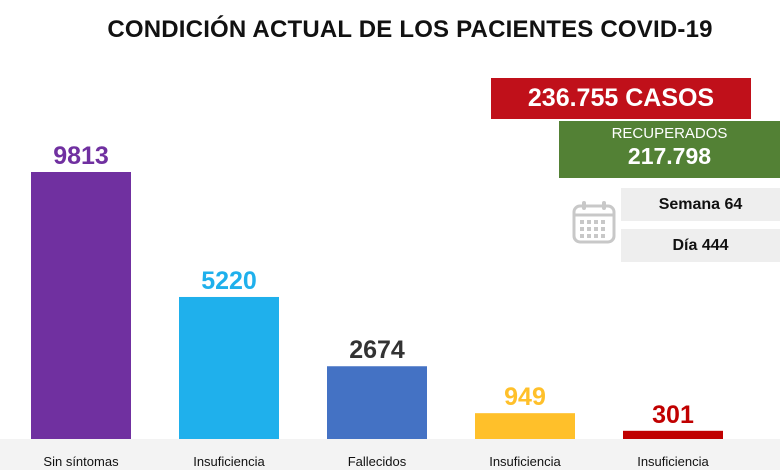 The width and height of the screenshot is (780, 470). I want to click on bar-value-label-1: 9813, so click(81, 156).